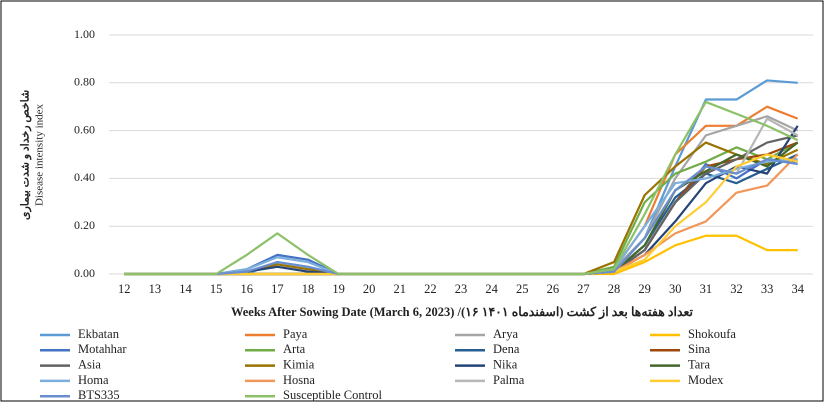  What do you see at coordinates (797, 289) in the screenshot?
I see `x-tick-label: 34` at bounding box center [797, 289].